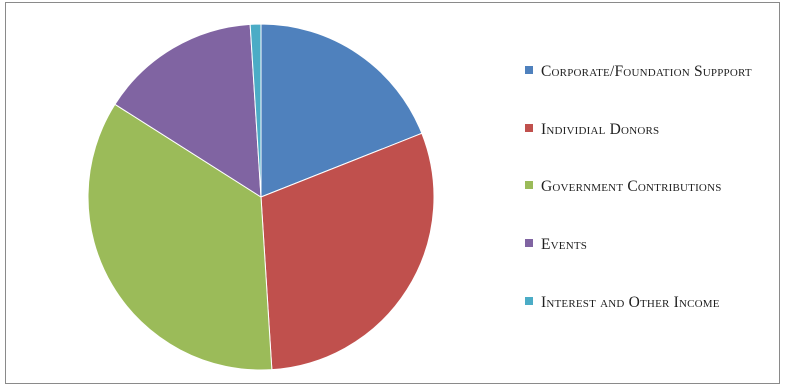  What do you see at coordinates (631, 186) in the screenshot?
I see `legend-label-government: Government Contributions` at bounding box center [631, 186].